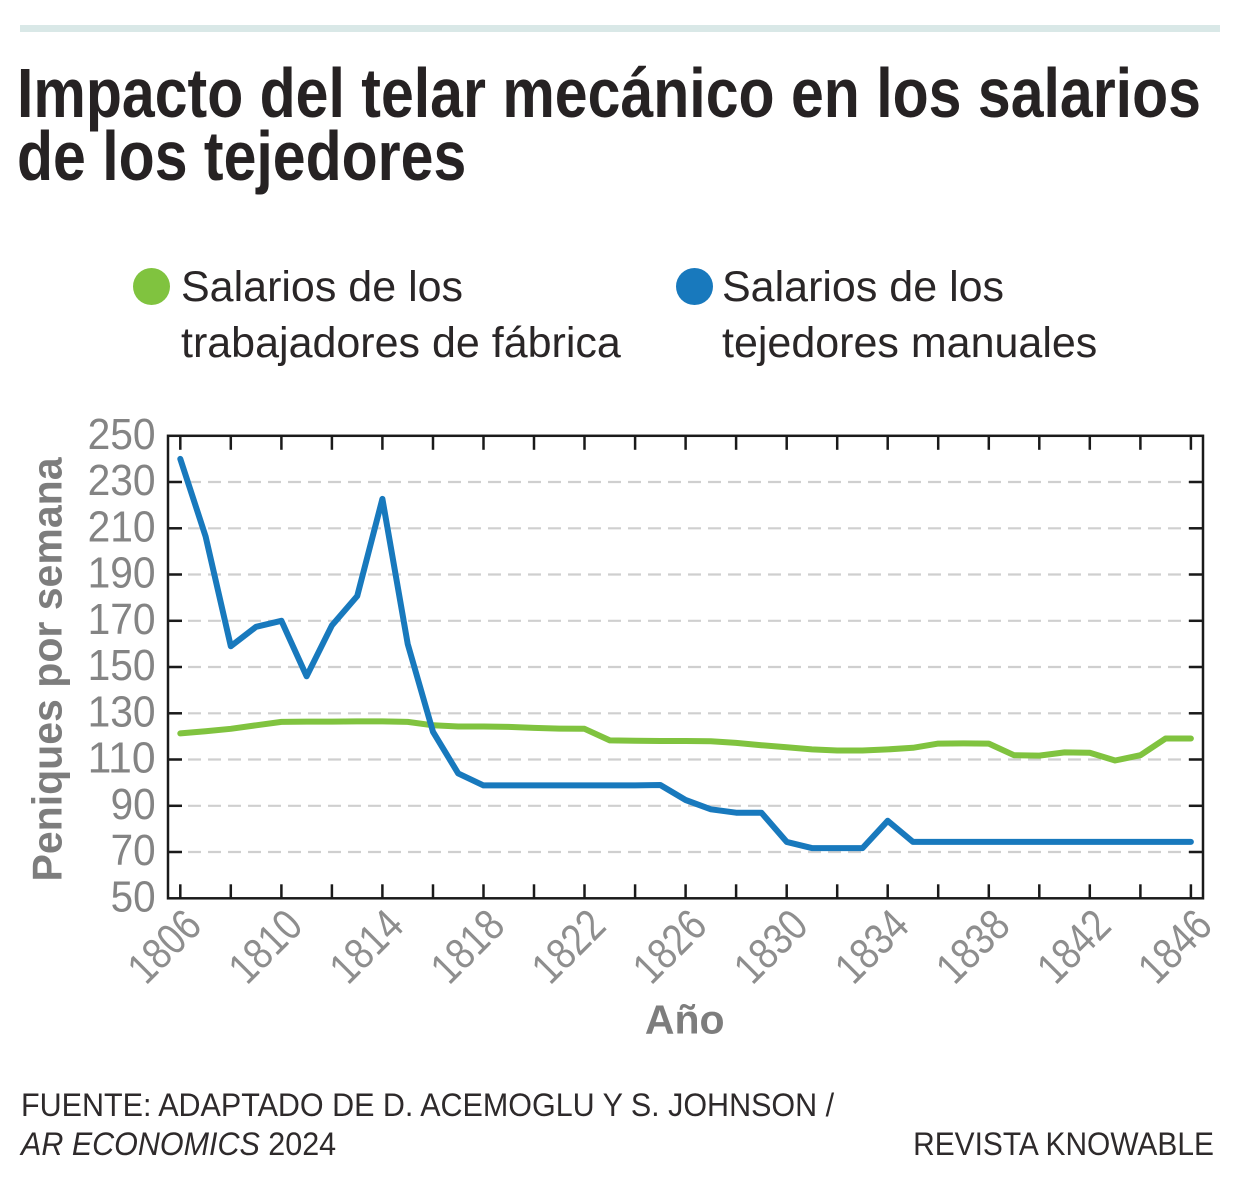 The width and height of the screenshot is (1240, 1180). What do you see at coordinates (122, 758) in the screenshot?
I see `svg-text: 110` at bounding box center [122, 758].